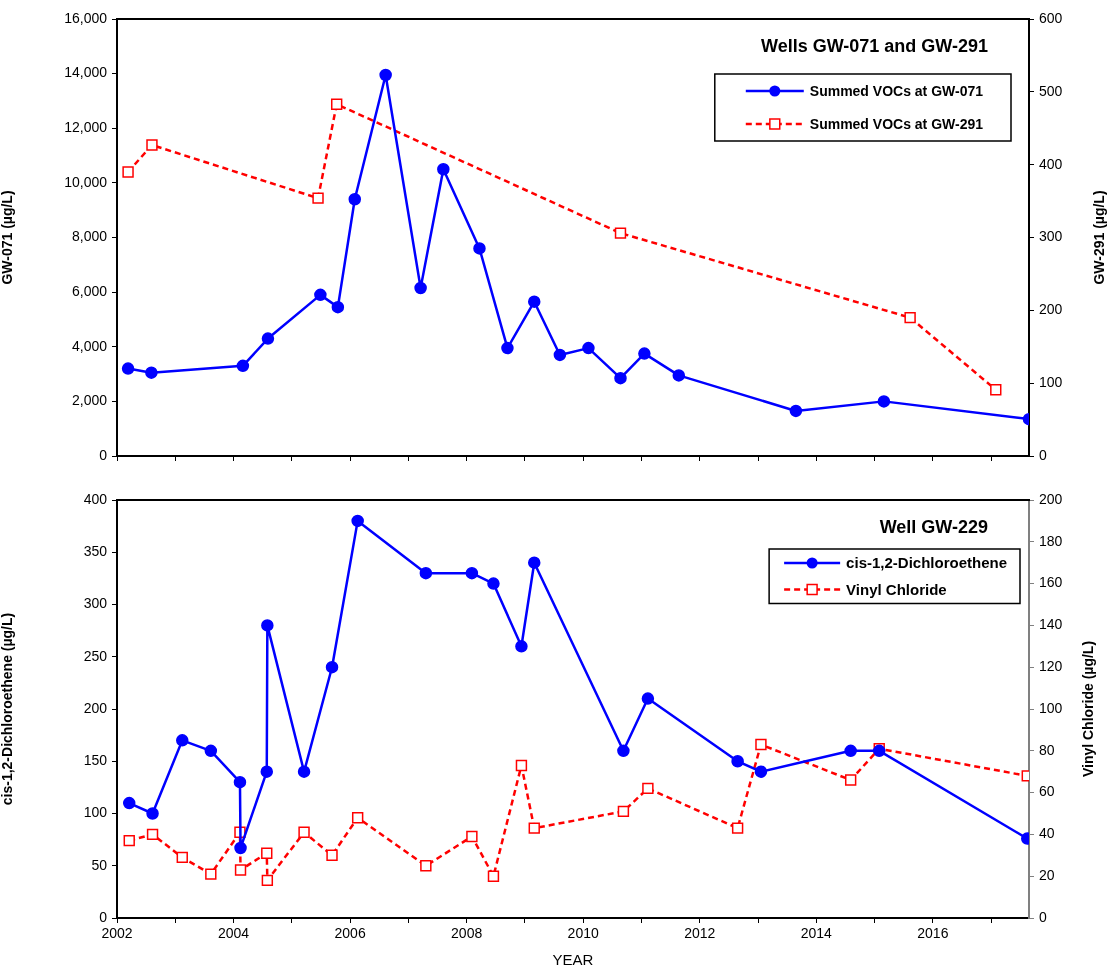  What do you see at coordinates (86, 72) in the screenshot?
I see `y-tick-label: 14,000` at bounding box center [86, 72].